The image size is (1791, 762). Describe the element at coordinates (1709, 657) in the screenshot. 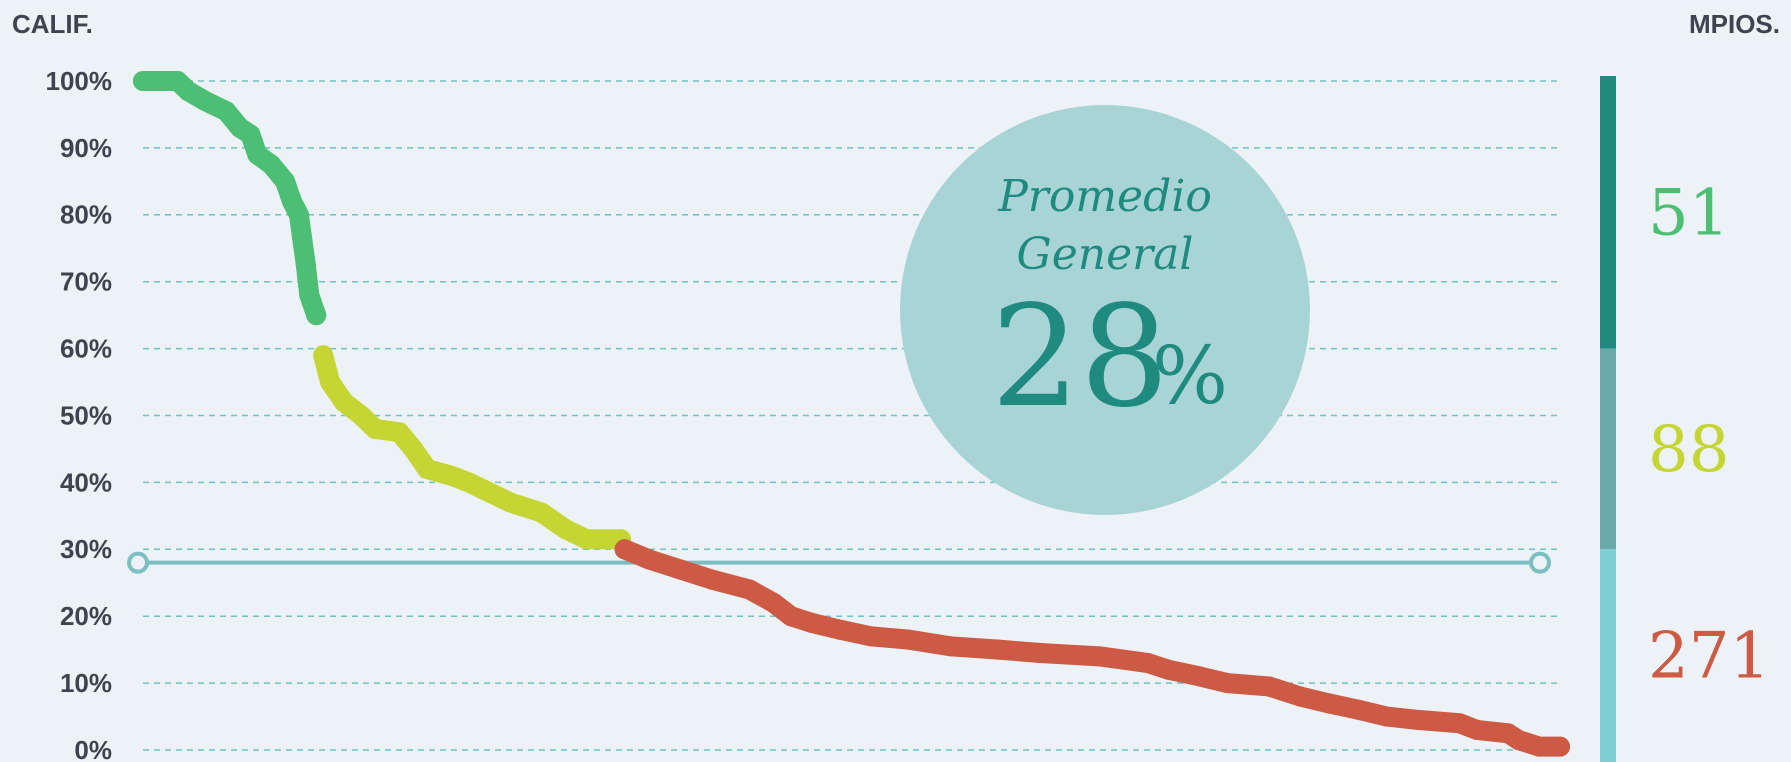

I see `band-count: 271` at that location.